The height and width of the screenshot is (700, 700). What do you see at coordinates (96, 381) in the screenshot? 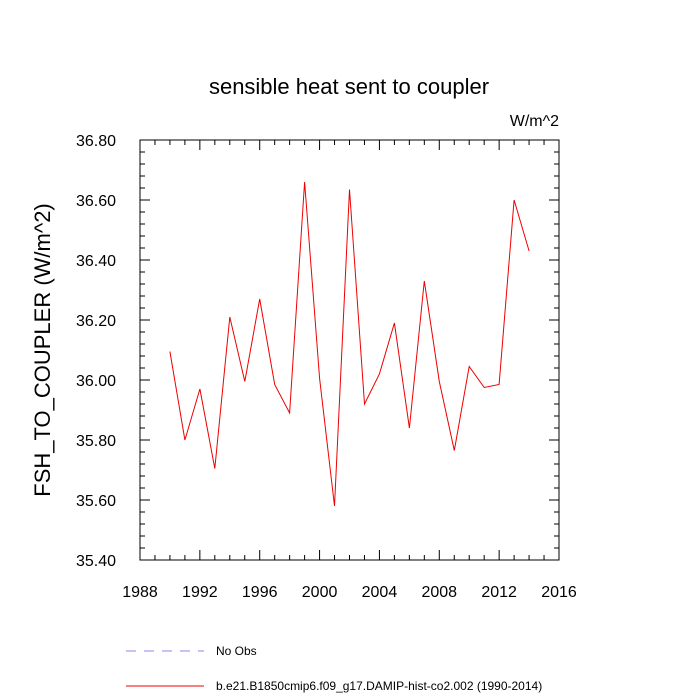
I see `y-tick-label: 36.00` at bounding box center [96, 381].